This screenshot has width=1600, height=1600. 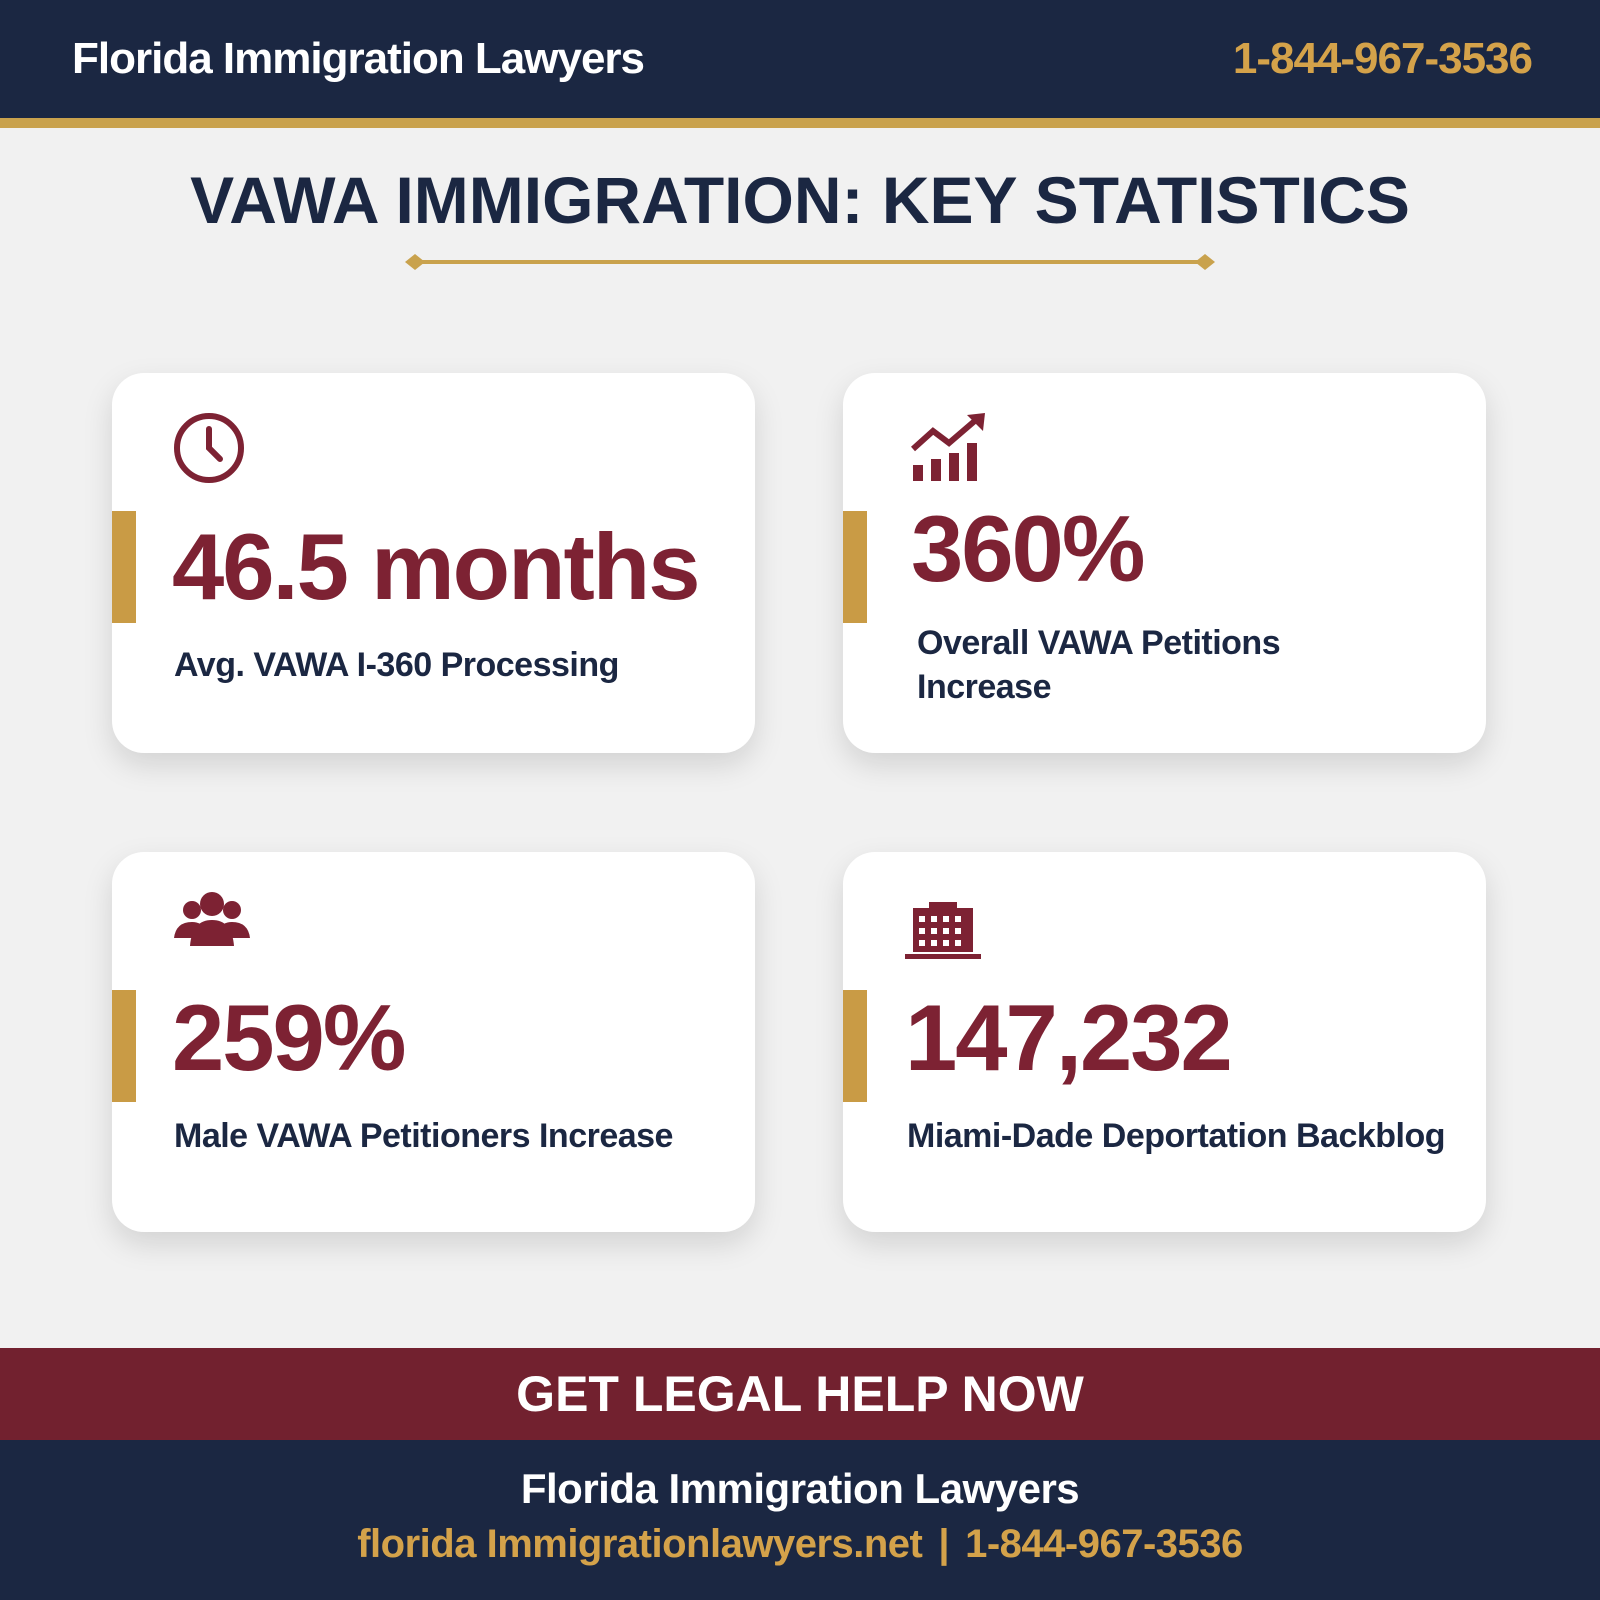 What do you see at coordinates (800, 1488) in the screenshot?
I see `footer-title: Florida Immigration Lawyers` at bounding box center [800, 1488].